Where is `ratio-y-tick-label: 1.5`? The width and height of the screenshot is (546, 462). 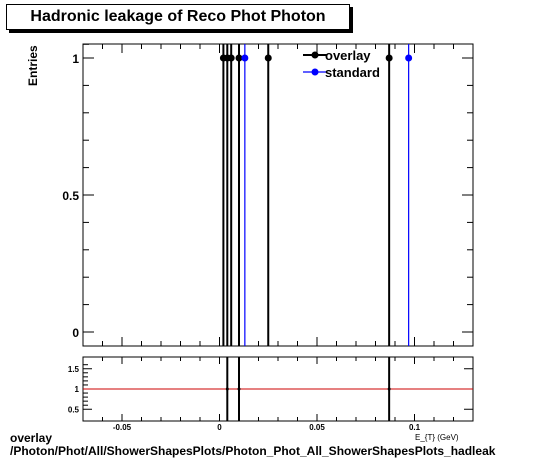
ratio-y-tick-label: 1.5 is located at coordinates (74, 369).